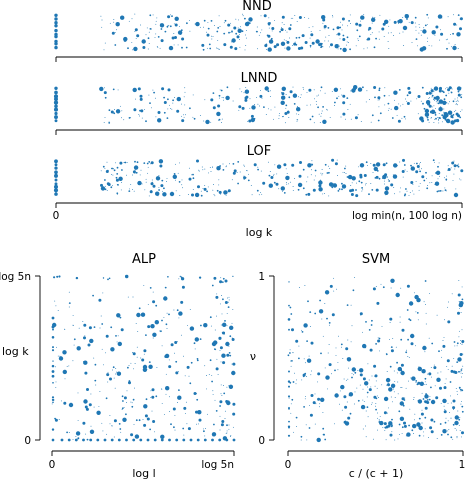 The image size is (474, 481). Describe the element at coordinates (56, 36) in the screenshot. I see `data-point-zero` at that location.